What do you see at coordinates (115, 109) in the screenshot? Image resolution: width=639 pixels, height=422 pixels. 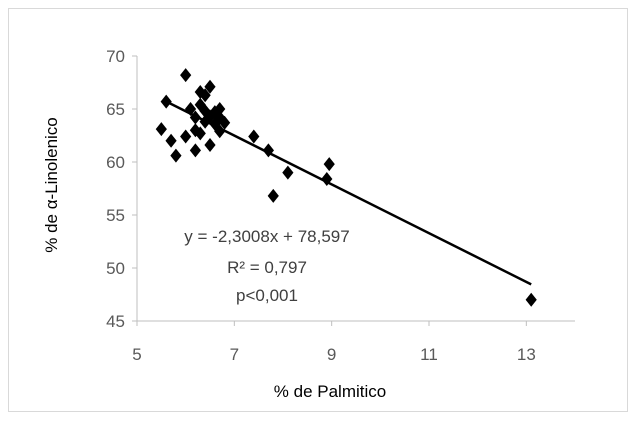 I see `y-tick-label: 65` at bounding box center [115, 109].